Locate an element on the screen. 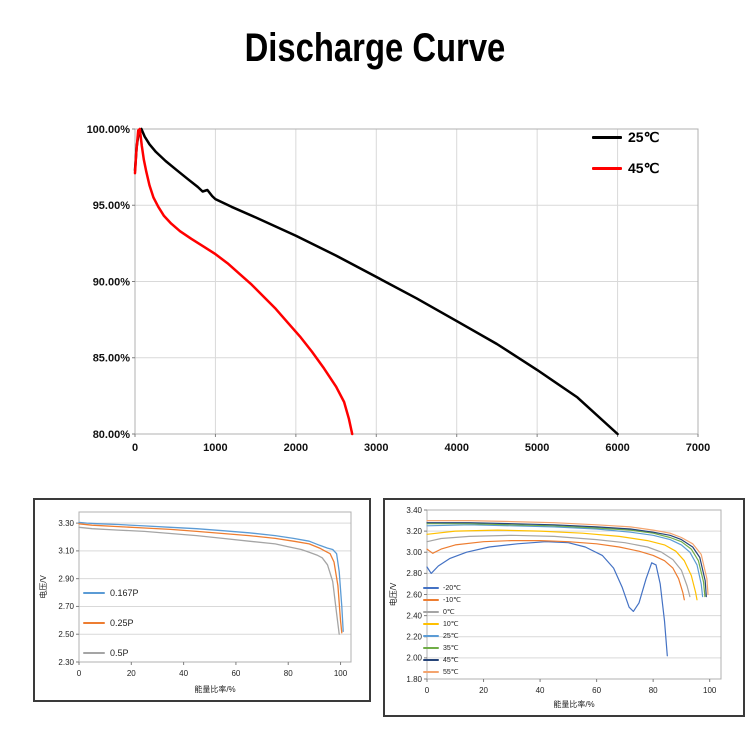  legend-item-05p: 0.5P is located at coordinates (111, 653).